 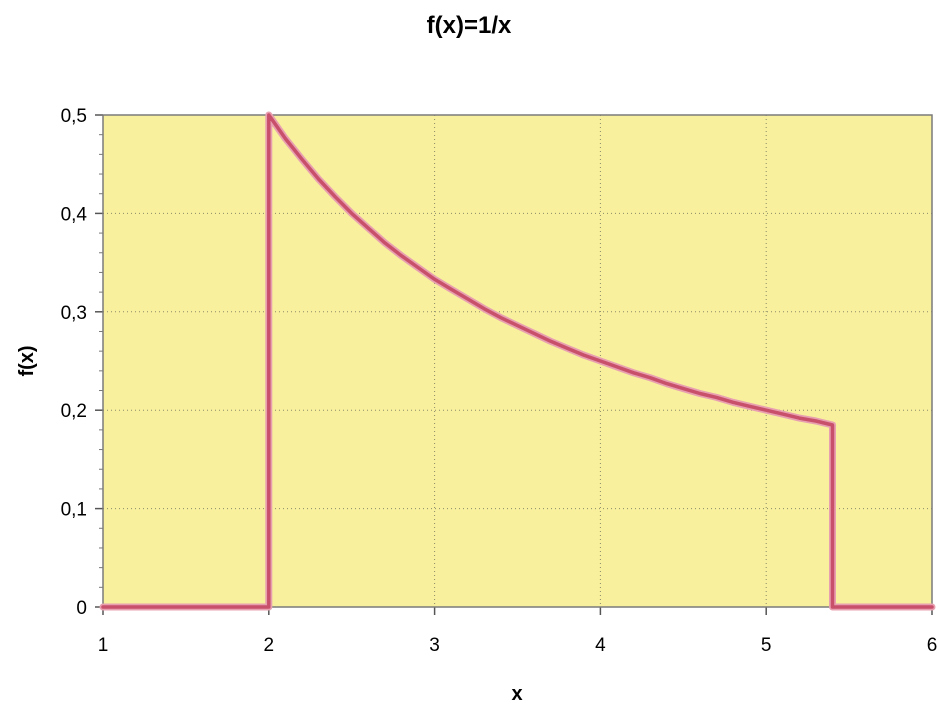 What do you see at coordinates (103, 645) in the screenshot?
I see `x-tick-label: 1` at bounding box center [103, 645].